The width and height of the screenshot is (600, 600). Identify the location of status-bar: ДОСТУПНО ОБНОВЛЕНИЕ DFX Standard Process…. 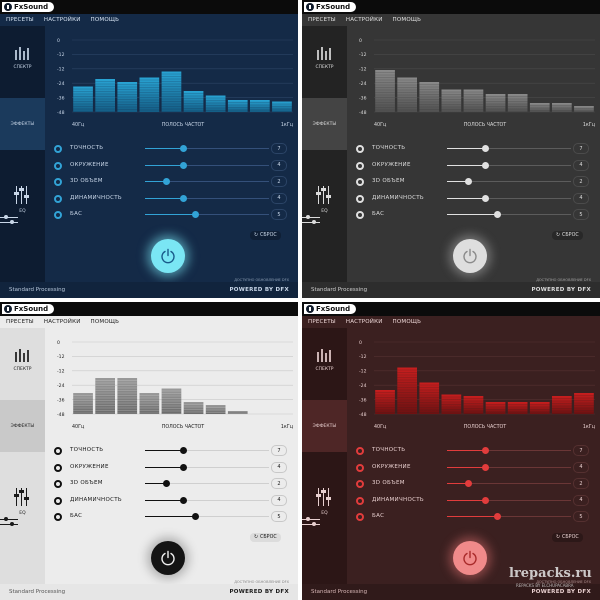
(451, 590).